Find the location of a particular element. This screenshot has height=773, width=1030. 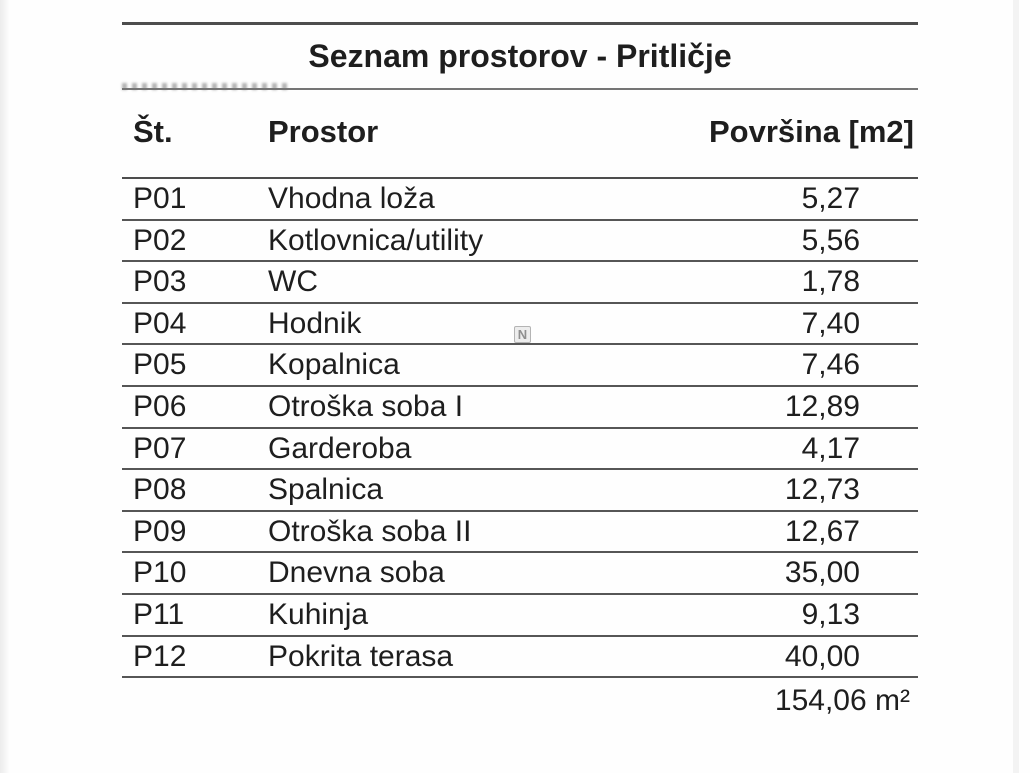

header-room: Prostor is located at coordinates (323, 131).